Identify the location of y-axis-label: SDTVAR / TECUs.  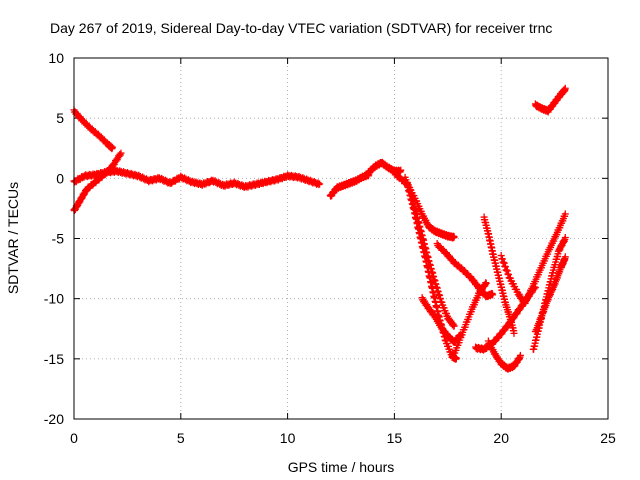
(13, 238).